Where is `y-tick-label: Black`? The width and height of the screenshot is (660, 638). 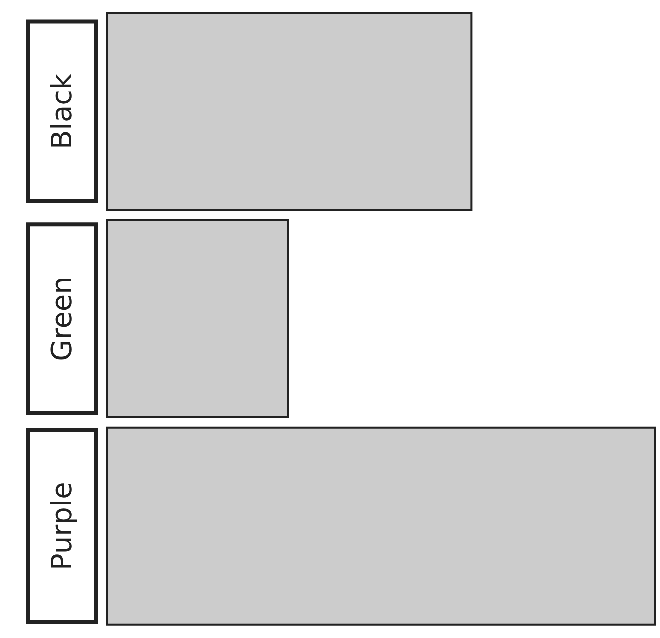 y-tick-label: Black is located at coordinates (62, 111).